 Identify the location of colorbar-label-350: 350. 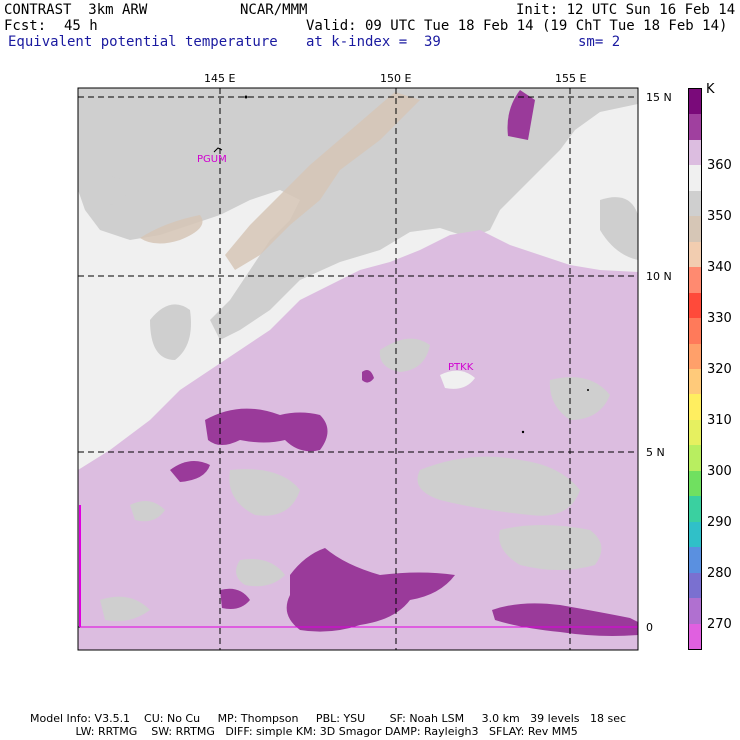
(719, 216).